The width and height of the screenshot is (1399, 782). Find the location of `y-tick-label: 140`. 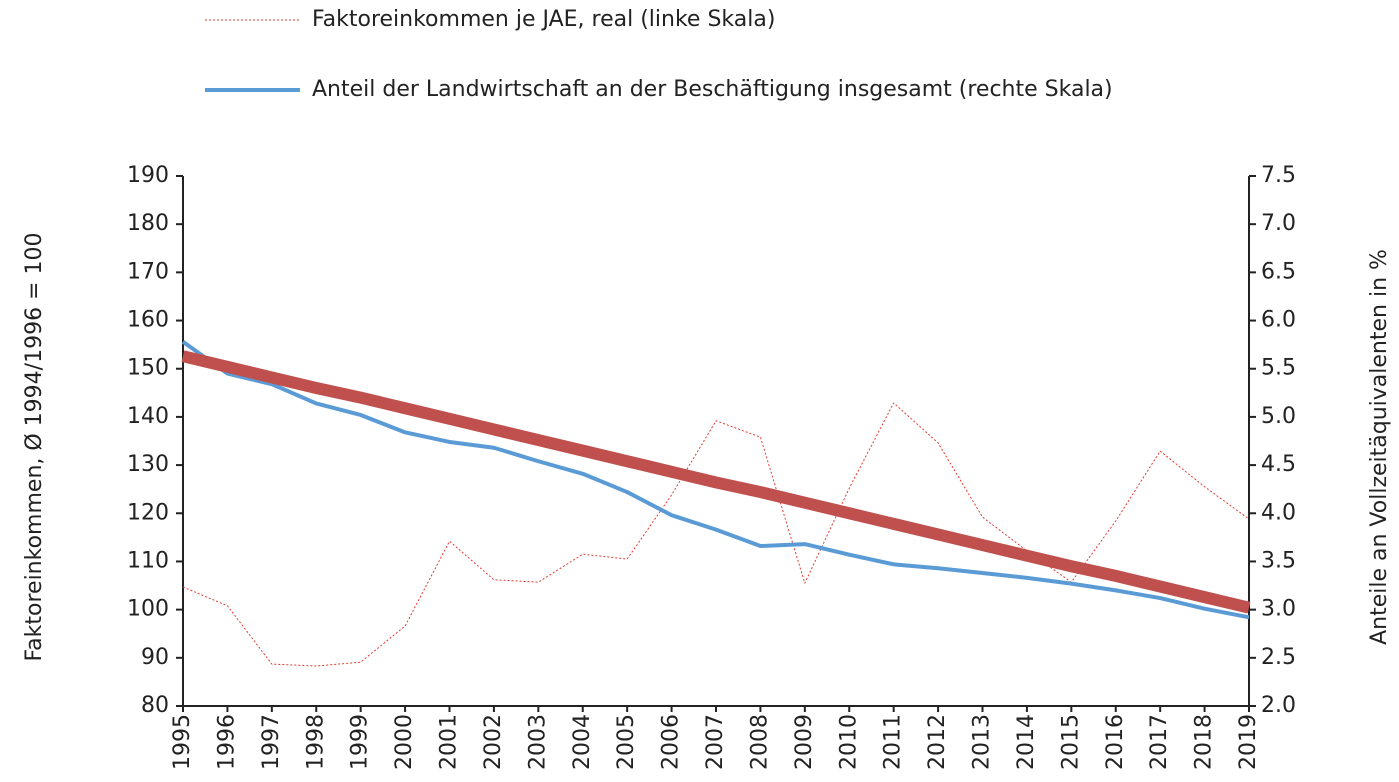

y-tick-label: 140 is located at coordinates (148, 416).